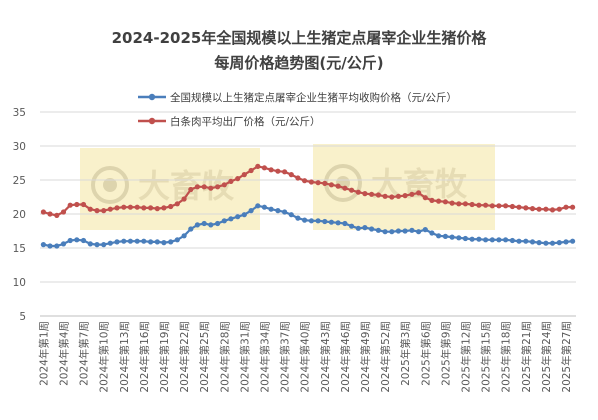  Describe the element at coordinates (110, 185) in the screenshot. I see `watermark-logo-ring` at that location.